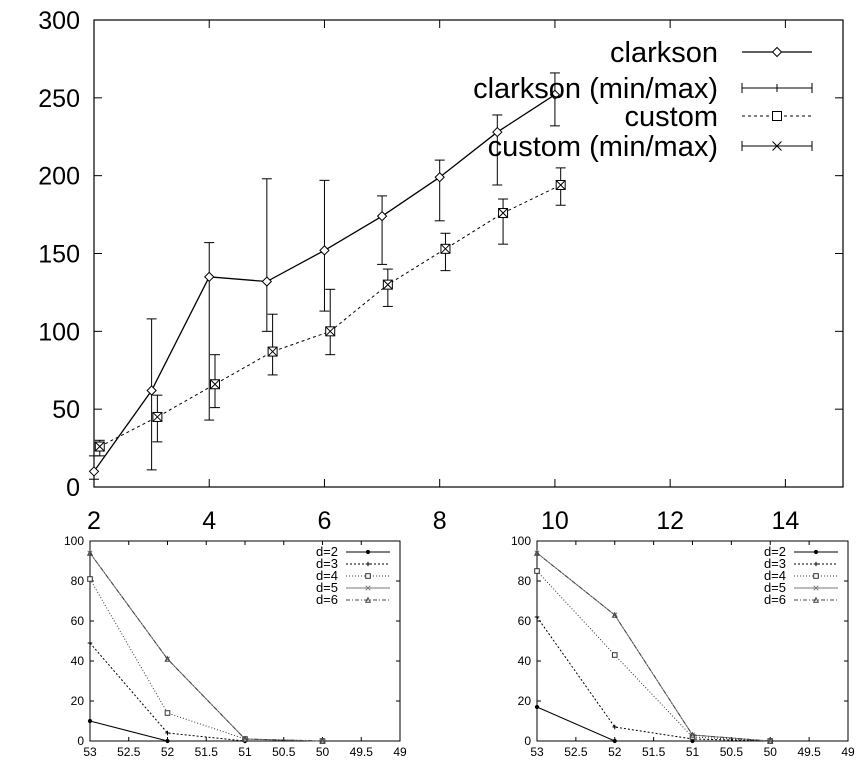  I want to click on x-tick-label: 10, so click(555, 521).